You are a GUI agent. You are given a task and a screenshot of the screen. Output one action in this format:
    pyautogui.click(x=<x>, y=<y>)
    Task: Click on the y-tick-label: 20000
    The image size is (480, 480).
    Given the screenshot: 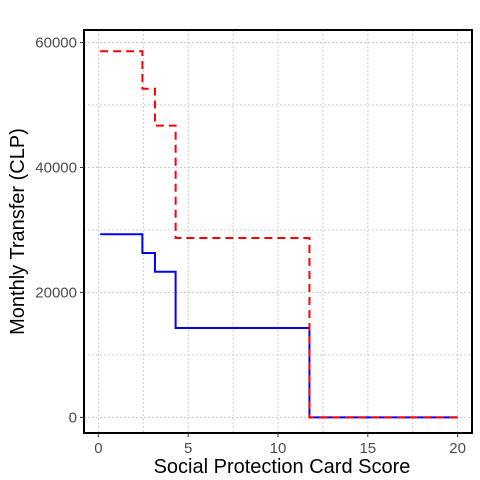 What is the action you would take?
    pyautogui.click(x=56, y=292)
    